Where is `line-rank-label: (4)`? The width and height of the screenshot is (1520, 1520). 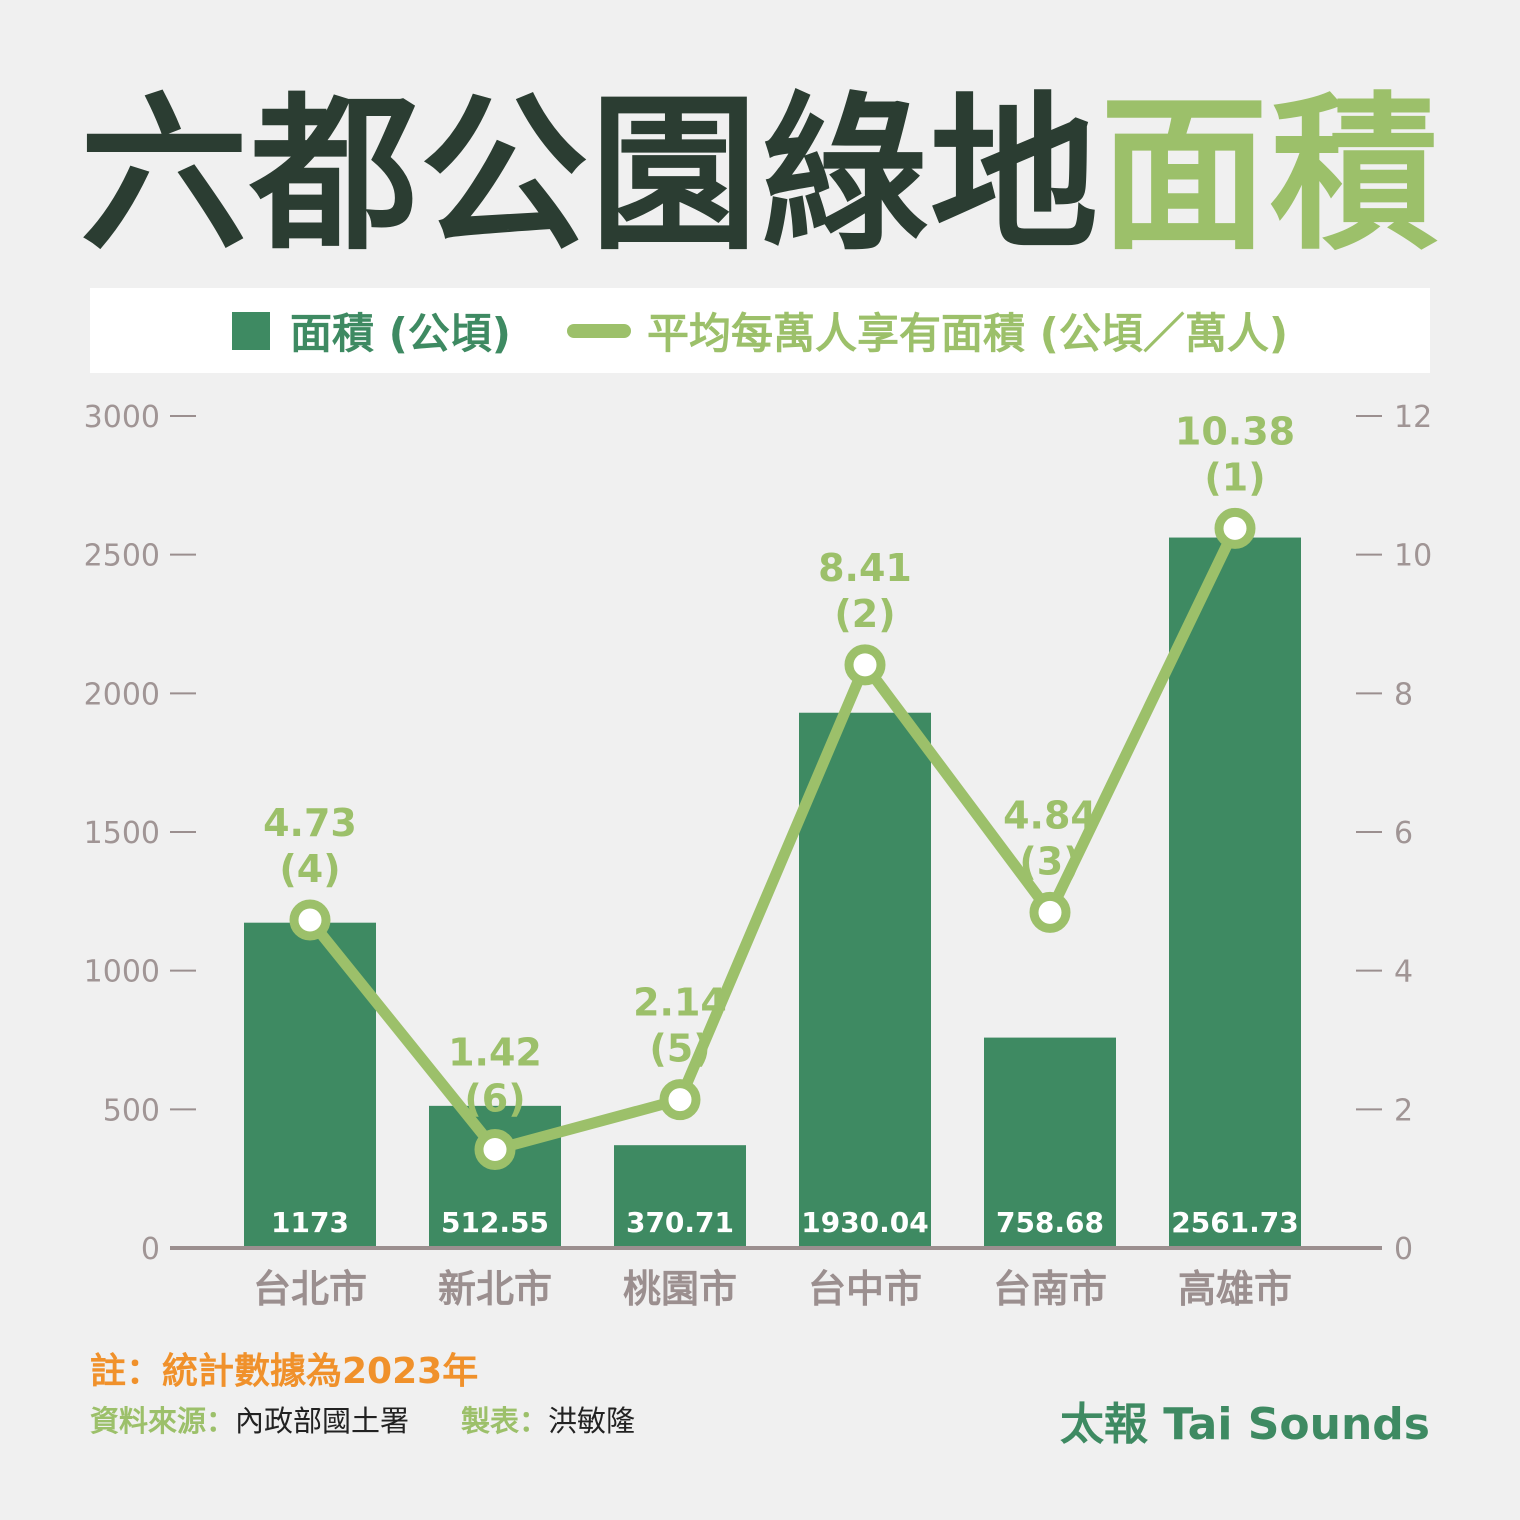
line-rank-label: (4) is located at coordinates (309, 869).